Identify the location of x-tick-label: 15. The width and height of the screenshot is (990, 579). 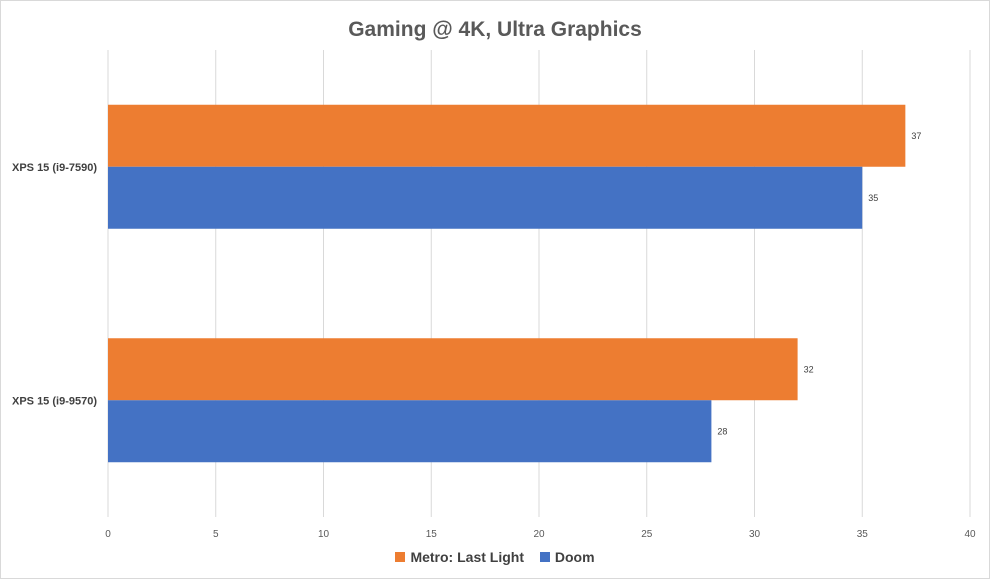
(432, 534).